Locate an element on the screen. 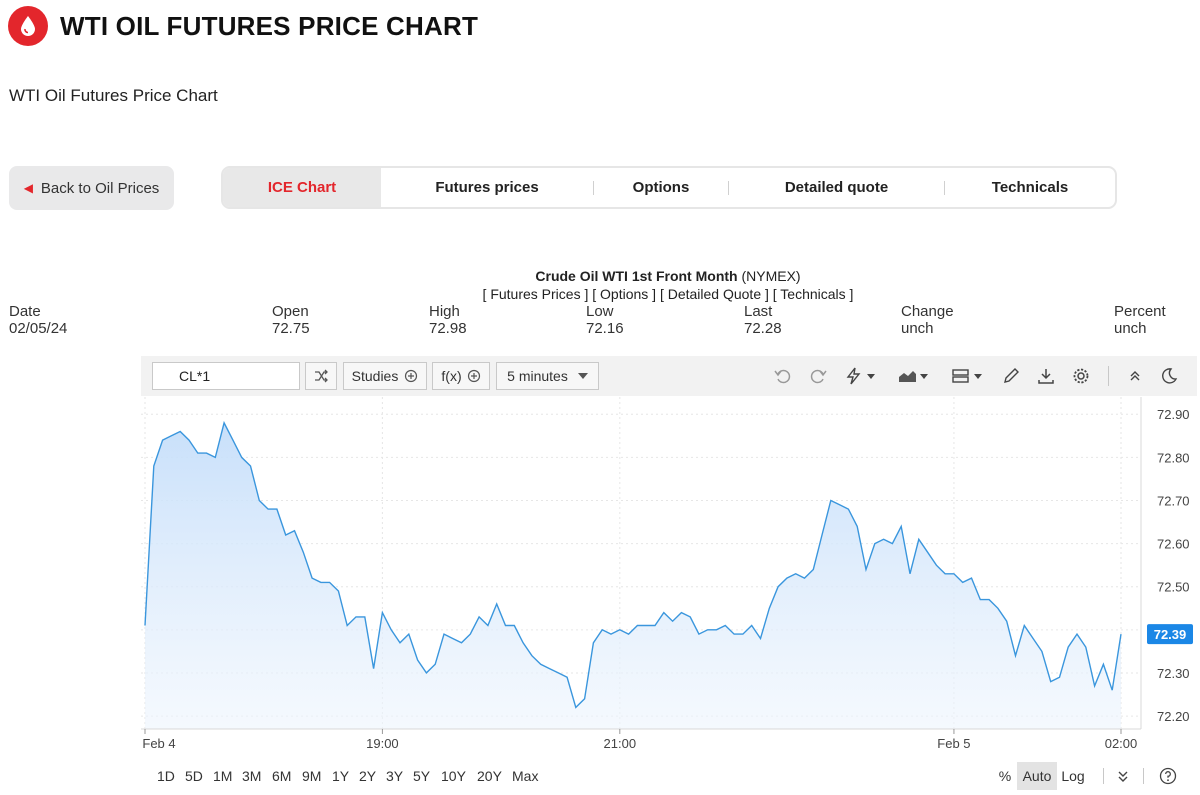  quote-heading: Crude Oil WTI 1st Front Month (NYMEX) is located at coordinates (600, 276).